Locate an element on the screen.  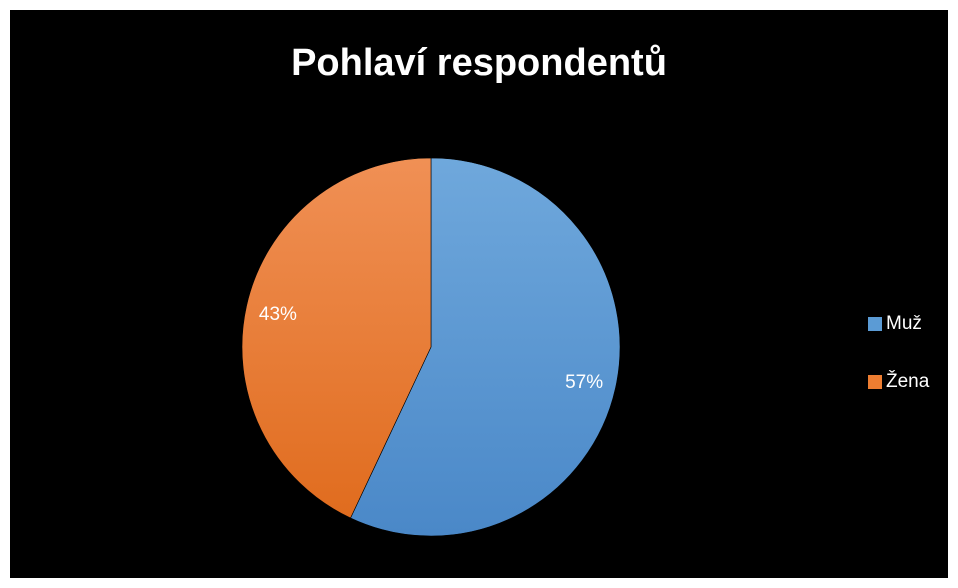
legend-swatch-muz is located at coordinates (875, 324).